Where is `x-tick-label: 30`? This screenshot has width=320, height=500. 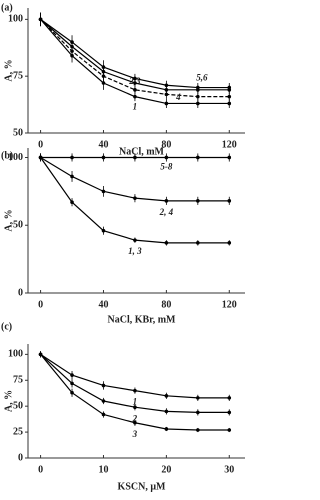 x-tick-label: 30 is located at coordinates (229, 469).